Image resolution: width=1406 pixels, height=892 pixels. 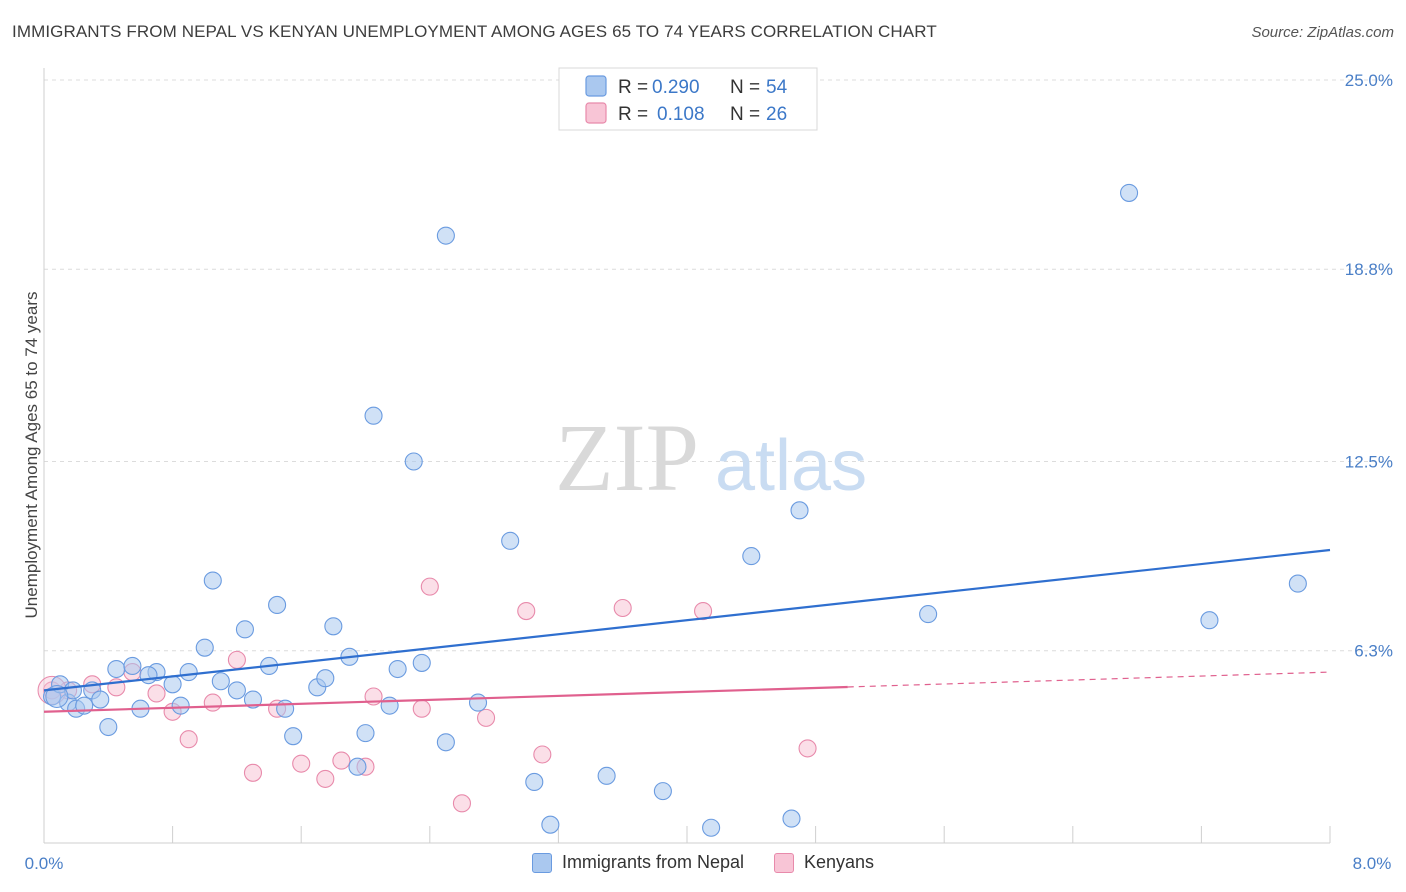 What do you see at coordinates (1369, 462) in the screenshot?
I see `y-tick-label-1: 12.5%` at bounding box center [1369, 462].